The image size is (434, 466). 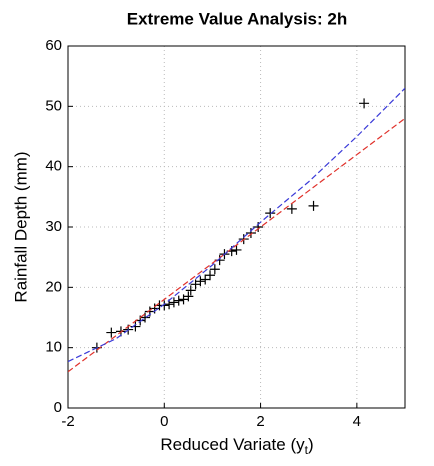 What do you see at coordinates (53, 226) in the screenshot?
I see `y-tick-label: 30` at bounding box center [53, 226].